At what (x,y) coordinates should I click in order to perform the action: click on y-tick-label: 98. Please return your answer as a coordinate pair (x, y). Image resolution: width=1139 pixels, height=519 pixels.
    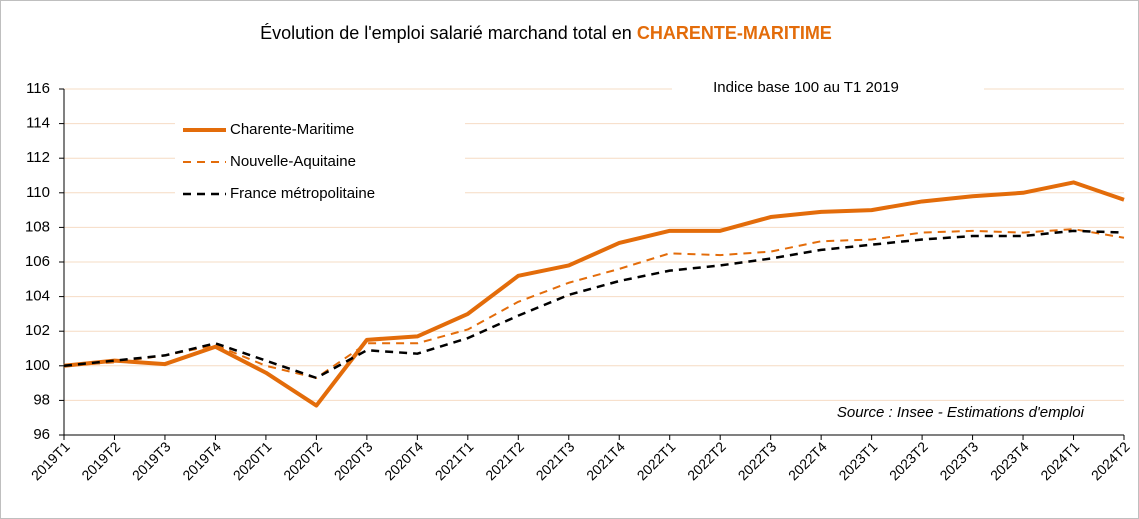
    Looking at the image, I should click on (41, 399).